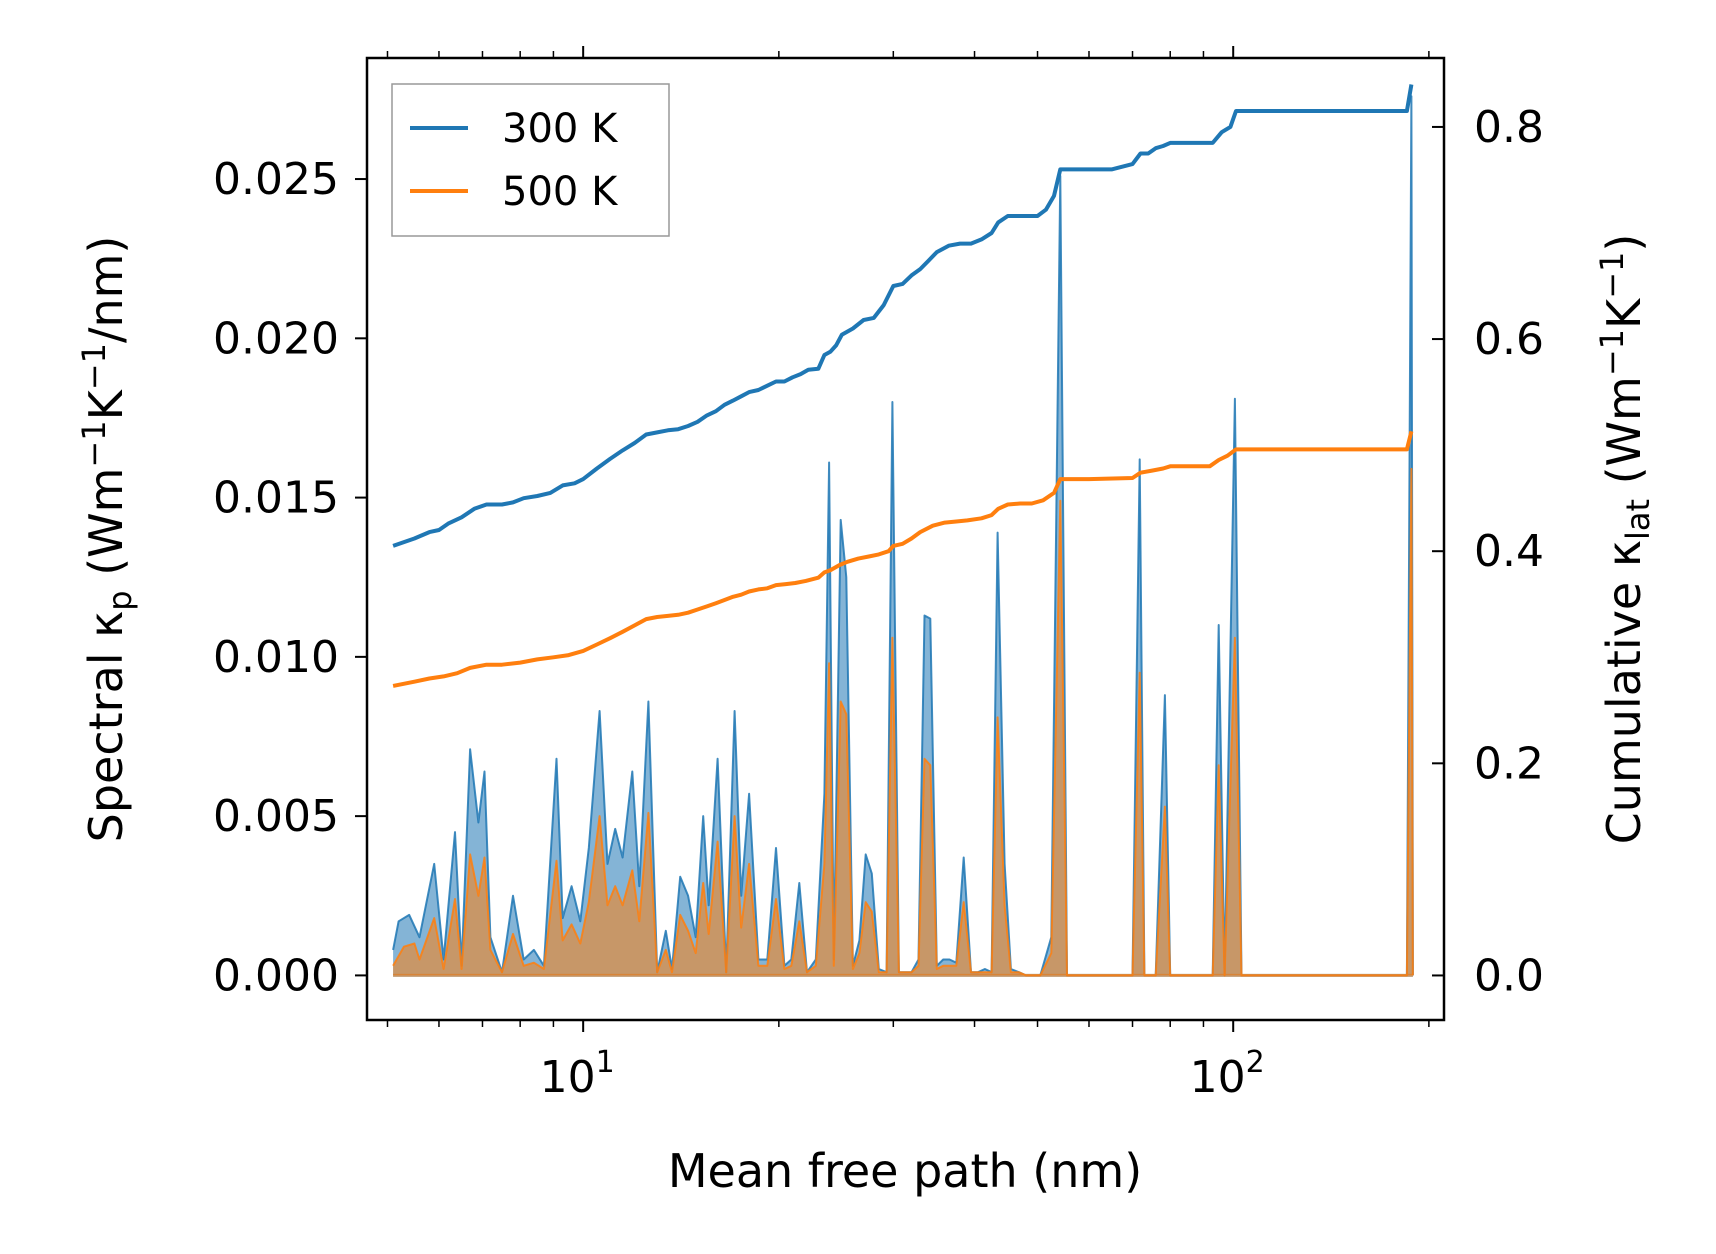 This screenshot has height=1254, width=1716. Describe the element at coordinates (1638, 519) in the screenshot. I see `right-y-axis-title-sub: lat` at that location.